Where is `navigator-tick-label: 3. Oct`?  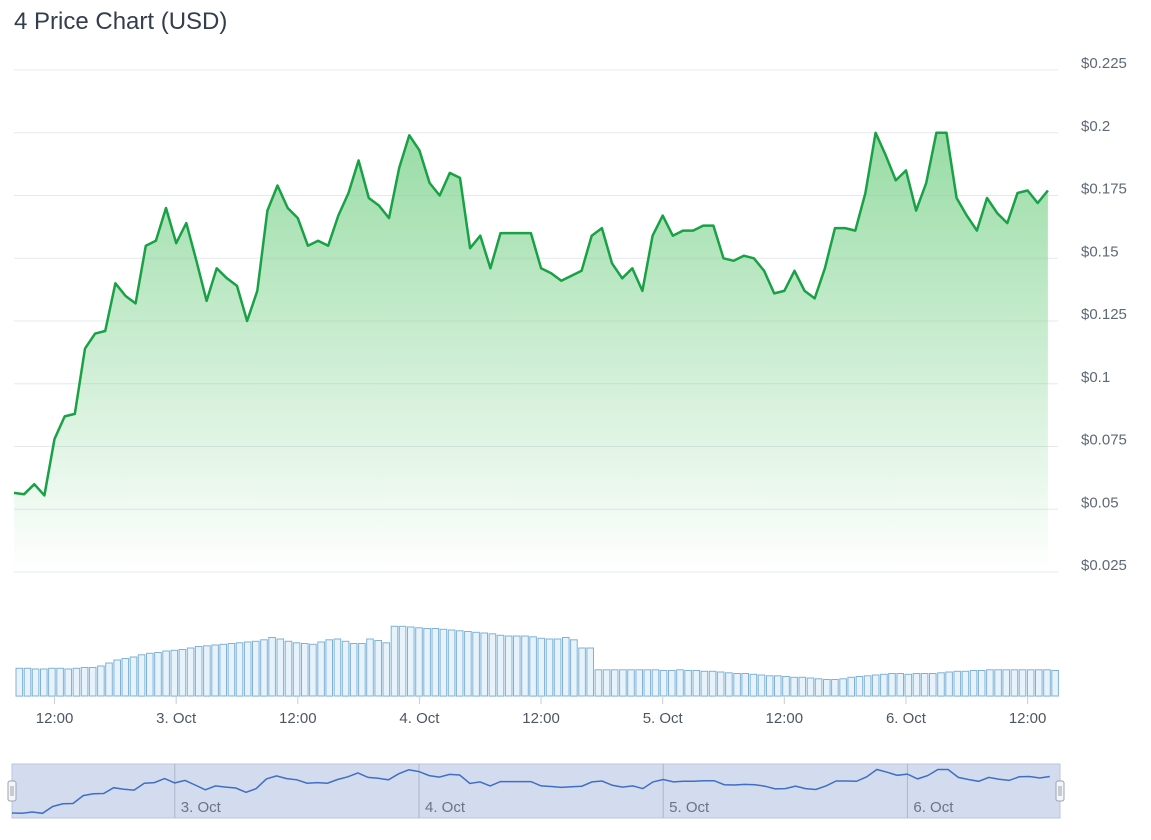
navigator-tick-label: 3. Oct is located at coordinates (201, 807).